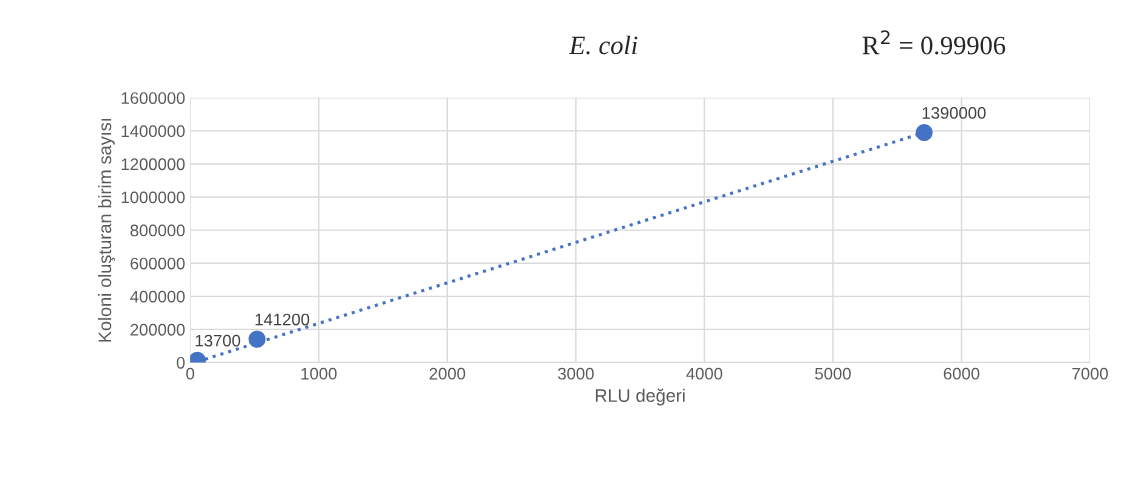 This screenshot has height=477, width=1139. Describe the element at coordinates (153, 131) in the screenshot. I see `y-tick-label: 1400000` at that location.